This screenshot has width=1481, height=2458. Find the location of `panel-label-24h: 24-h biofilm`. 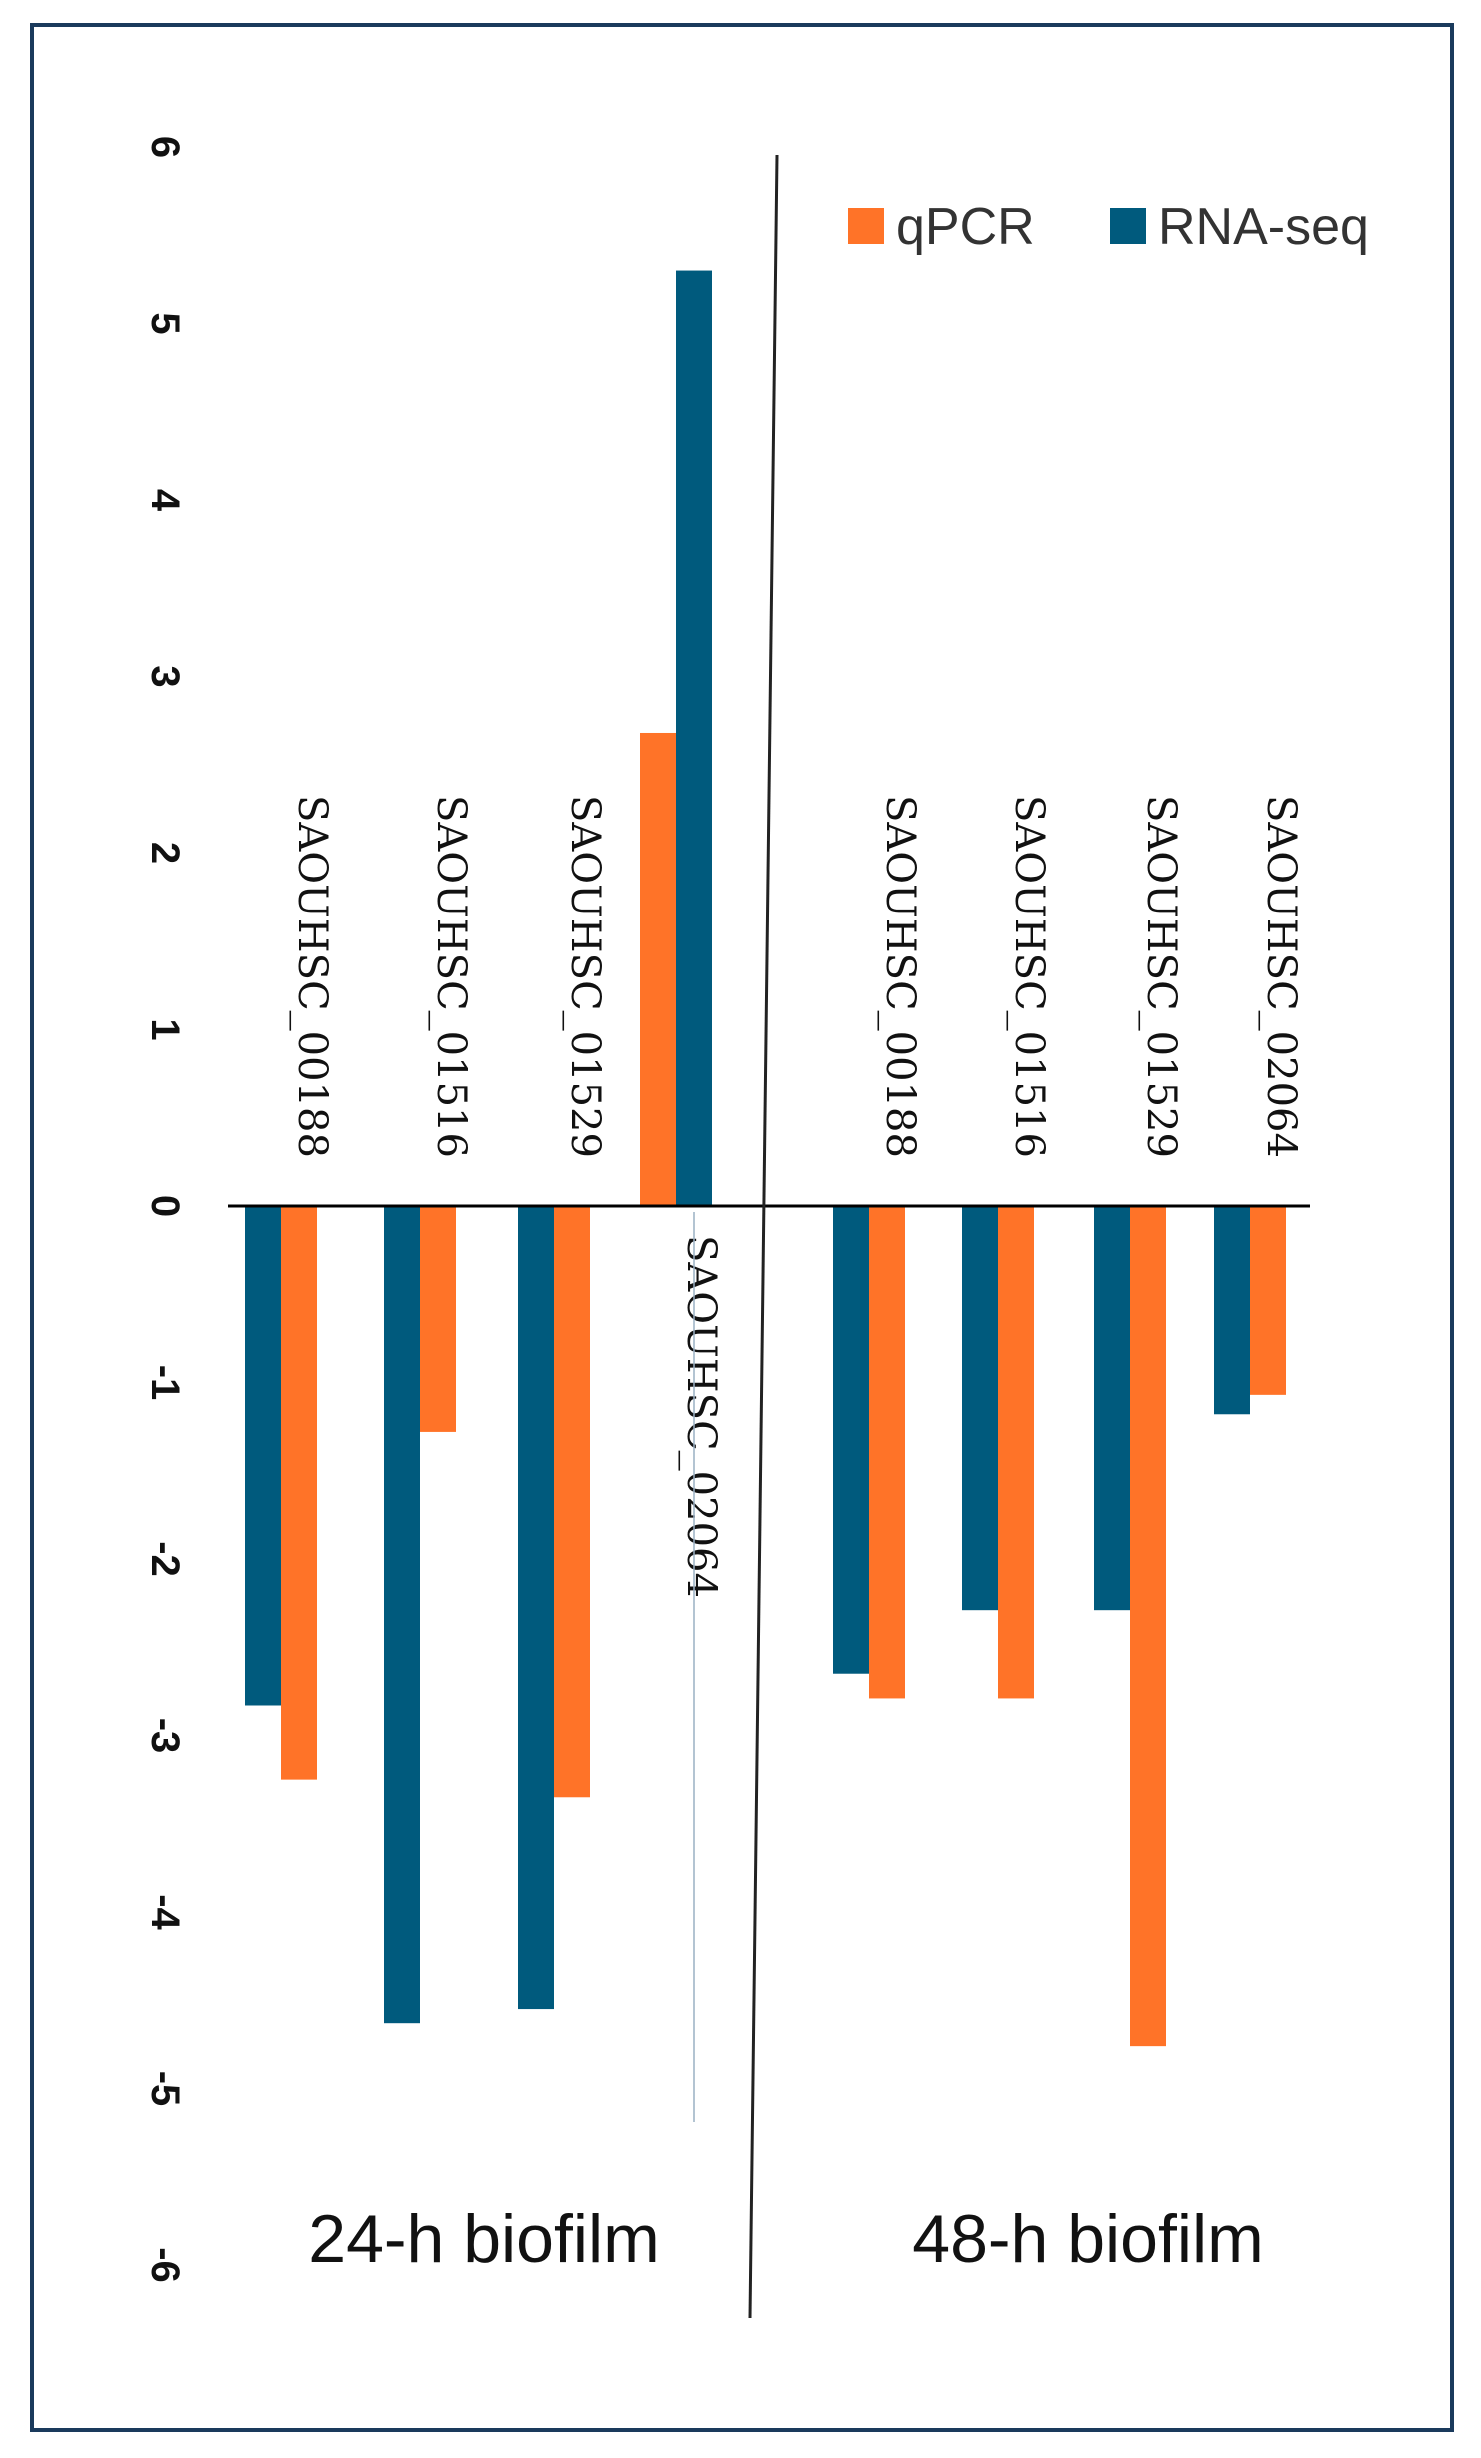

panel-label-24h: 24-h biofilm is located at coordinates (484, 2239).